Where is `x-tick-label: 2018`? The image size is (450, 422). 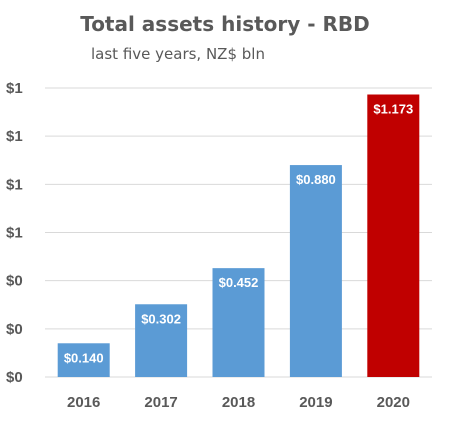 x-tick-label: 2018 is located at coordinates (238, 402).